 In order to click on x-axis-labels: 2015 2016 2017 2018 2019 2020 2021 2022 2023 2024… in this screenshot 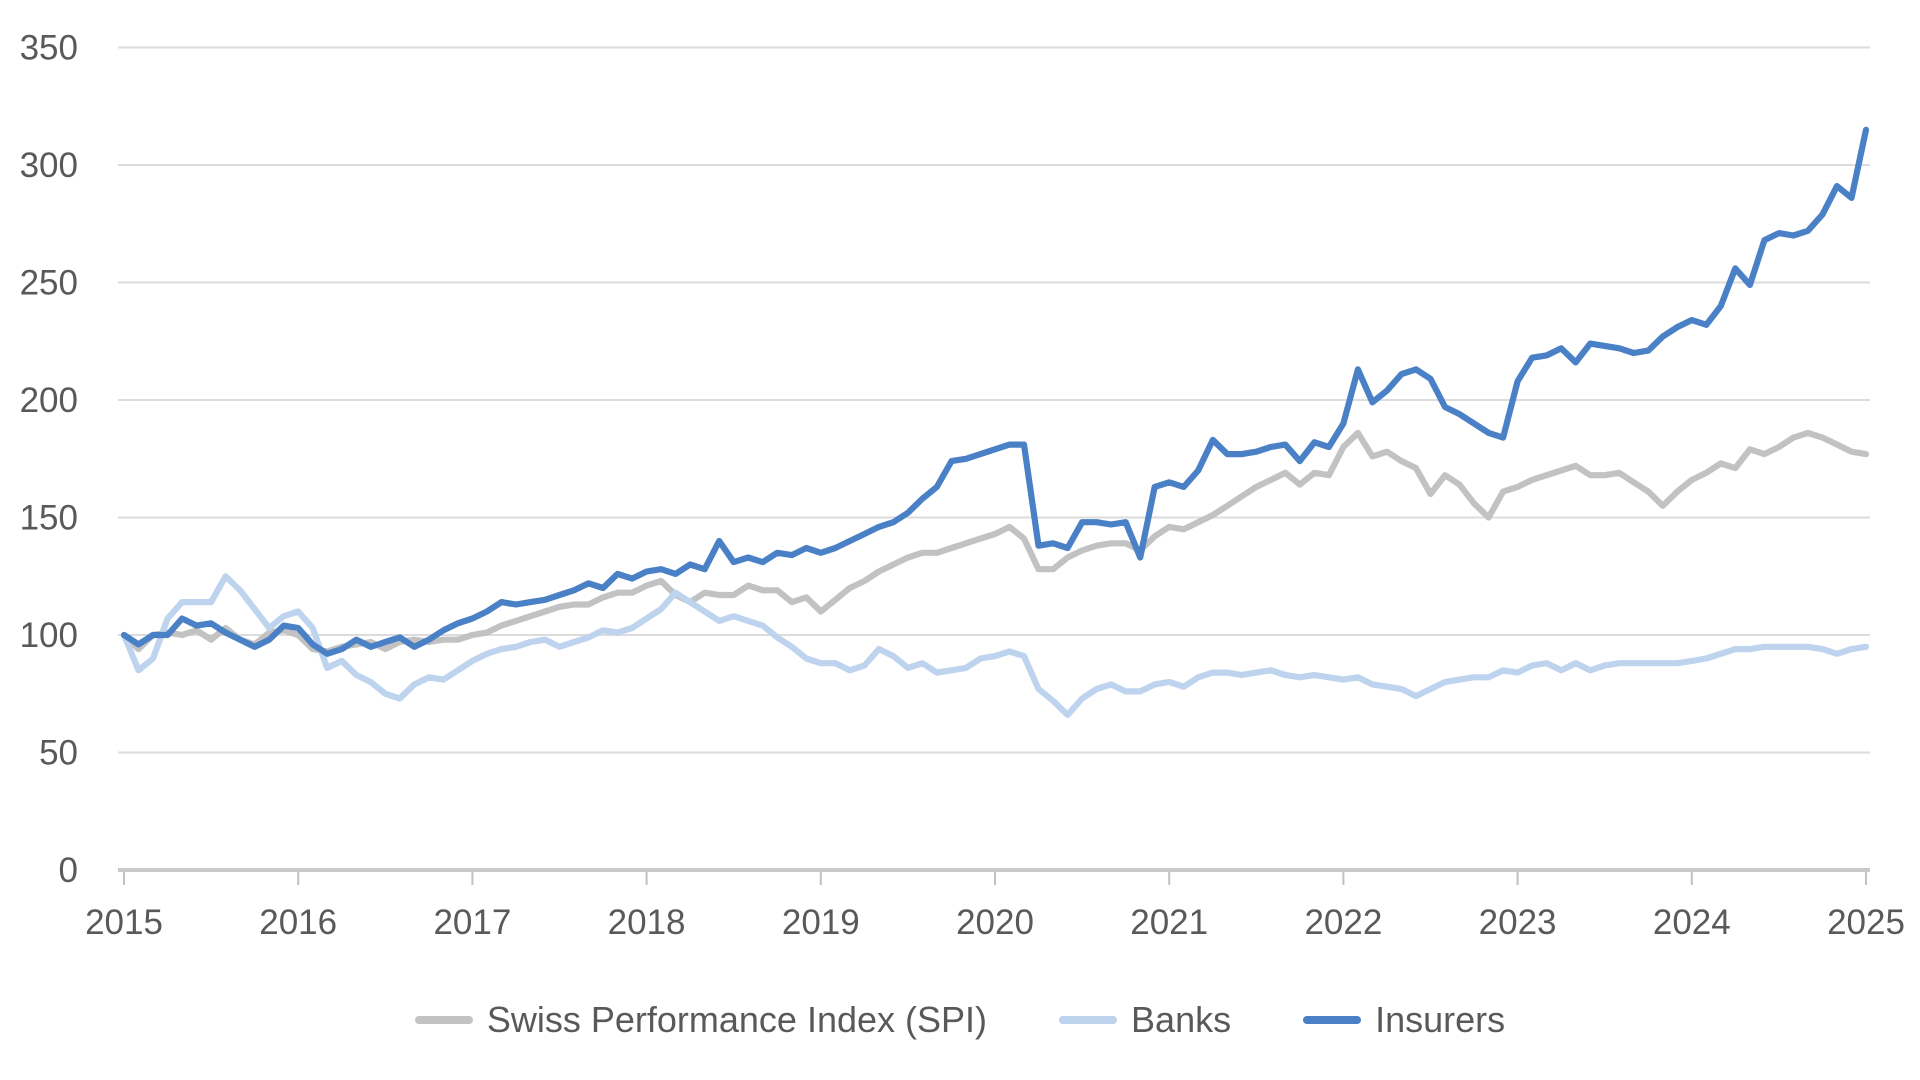, I will do `click(995, 922)`.